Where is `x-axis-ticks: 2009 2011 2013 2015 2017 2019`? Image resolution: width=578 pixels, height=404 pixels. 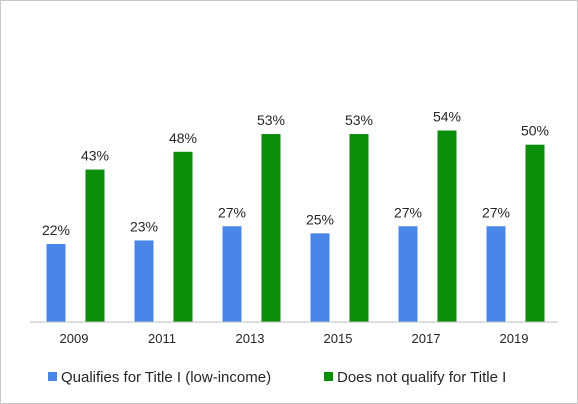
x-axis-ticks: 2009 2011 2013 2015 2017 2019 is located at coordinates (294, 338).